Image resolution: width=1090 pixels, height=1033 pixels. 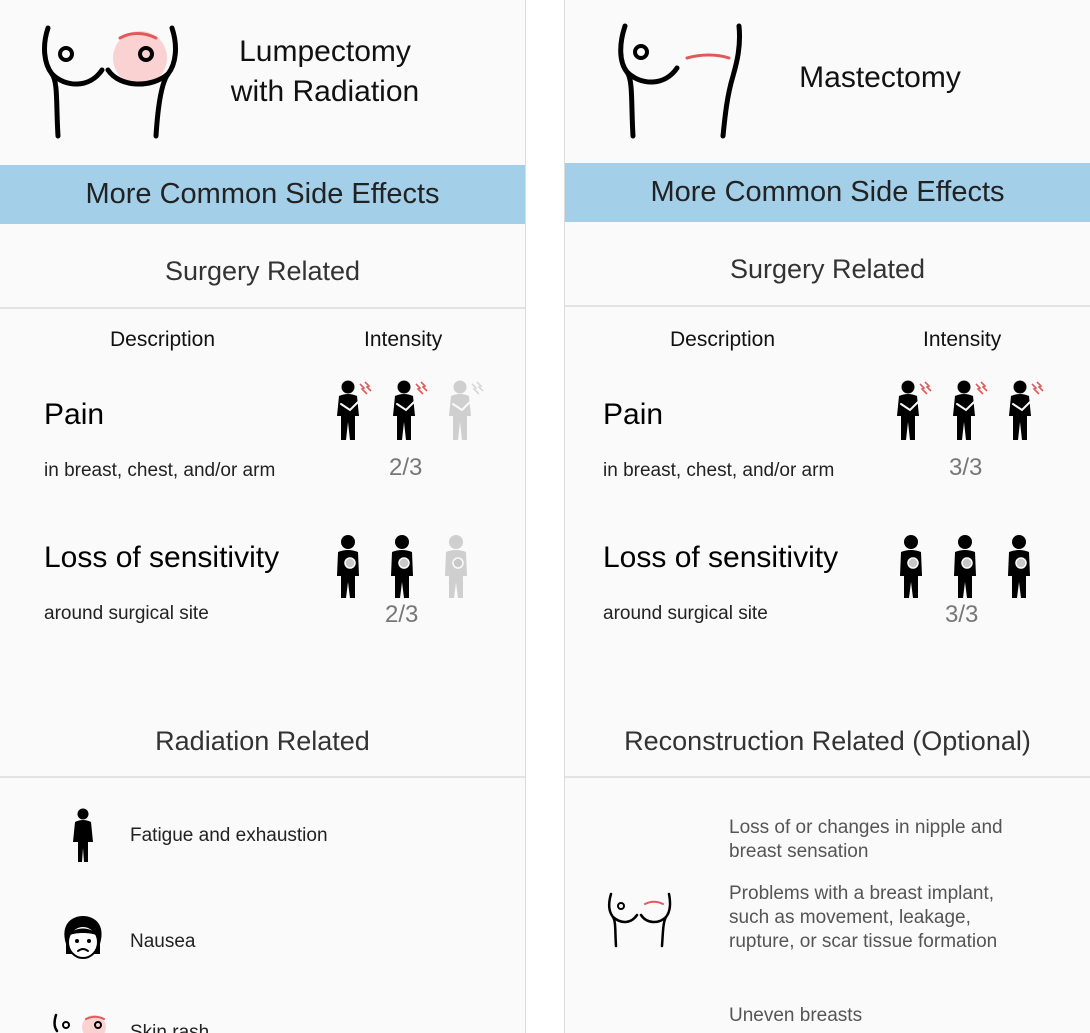 I want to click on title-line-1: Lumpectomy, so click(x=325, y=51).